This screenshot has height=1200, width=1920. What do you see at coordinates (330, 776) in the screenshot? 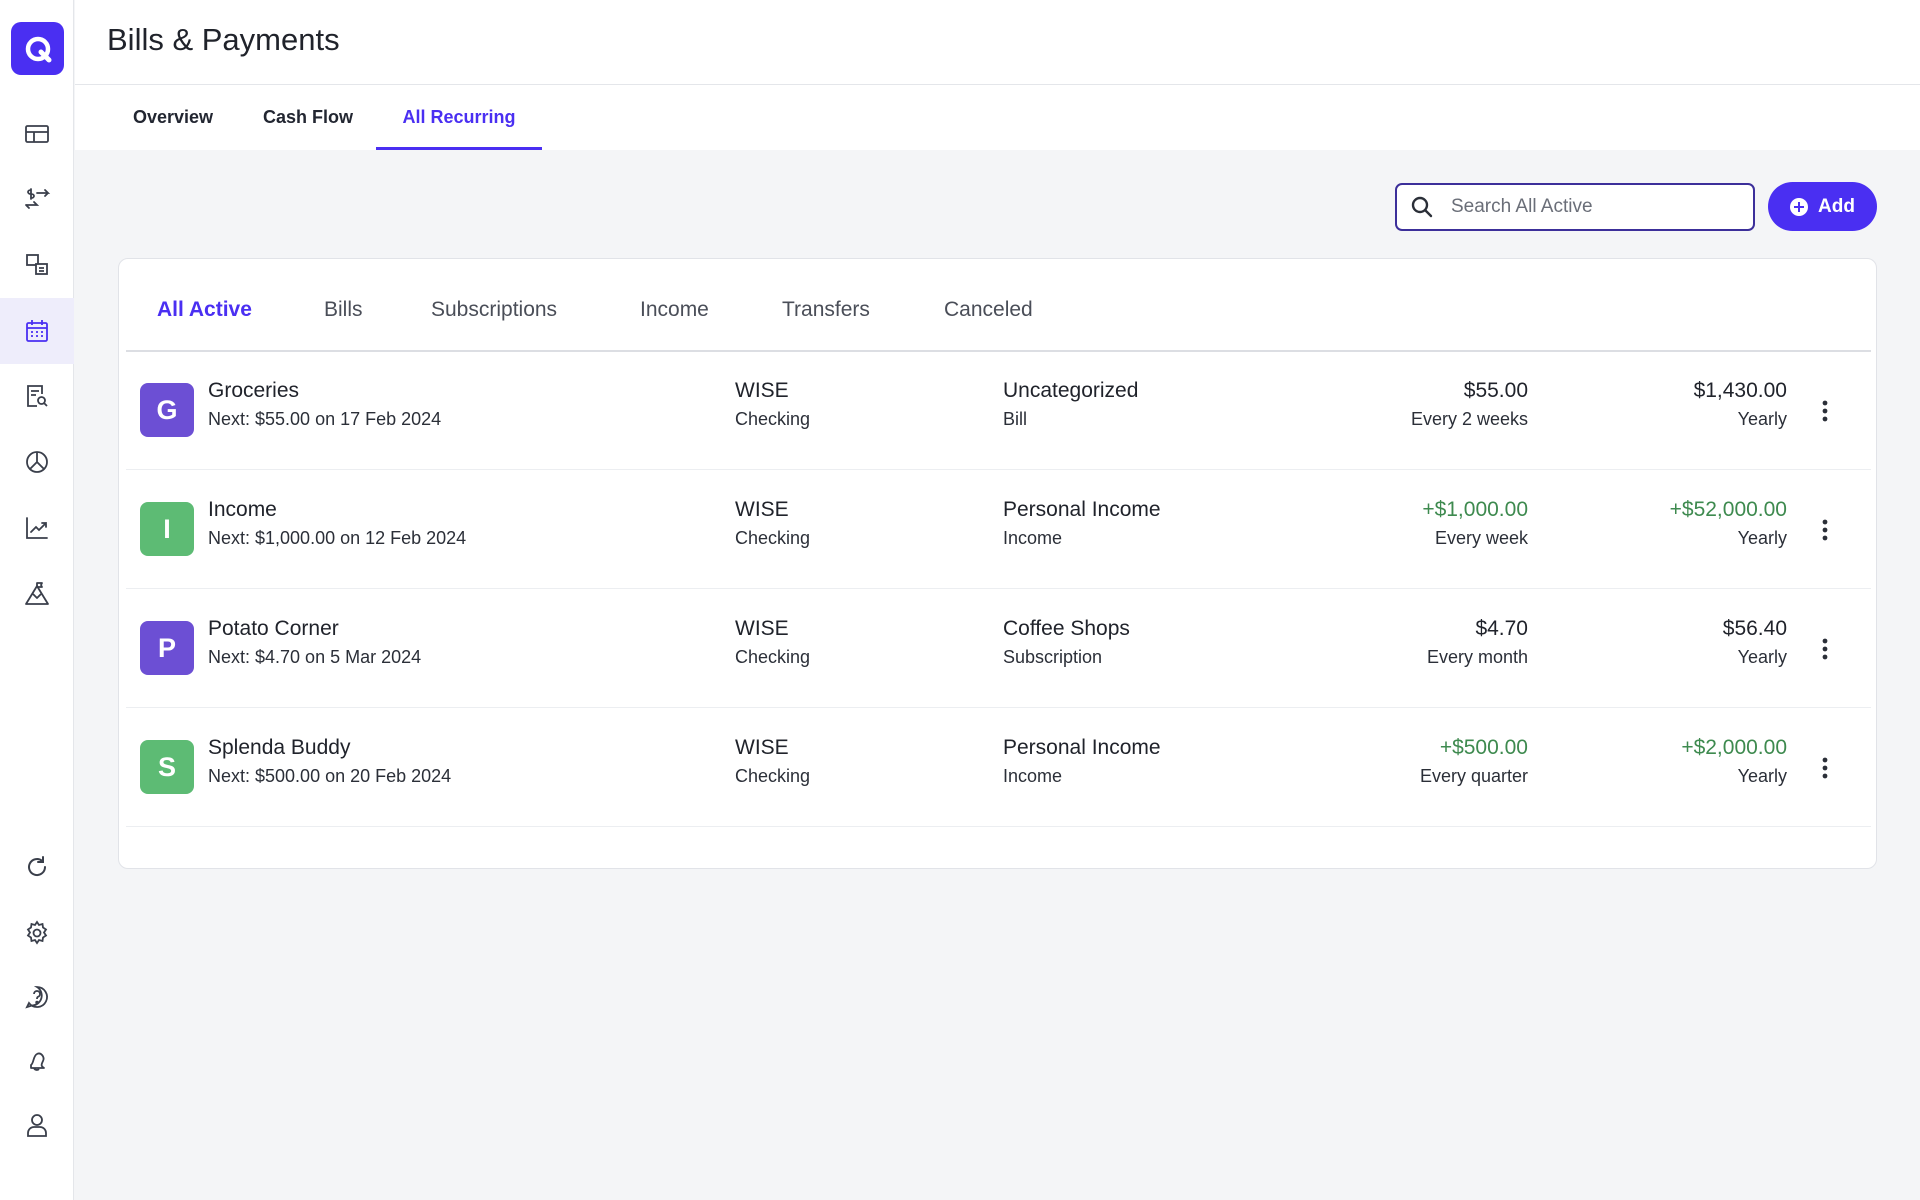
I see `recurring-next: Next: $500.00 on 20 Feb 2024` at bounding box center [330, 776].